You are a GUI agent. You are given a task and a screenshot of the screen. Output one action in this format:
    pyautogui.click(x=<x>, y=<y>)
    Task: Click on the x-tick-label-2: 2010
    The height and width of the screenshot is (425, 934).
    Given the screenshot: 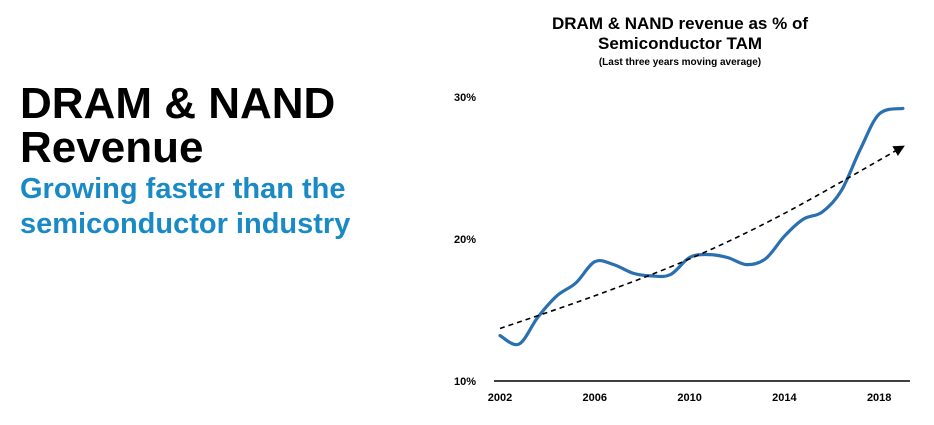 What is the action you would take?
    pyautogui.click(x=689, y=398)
    